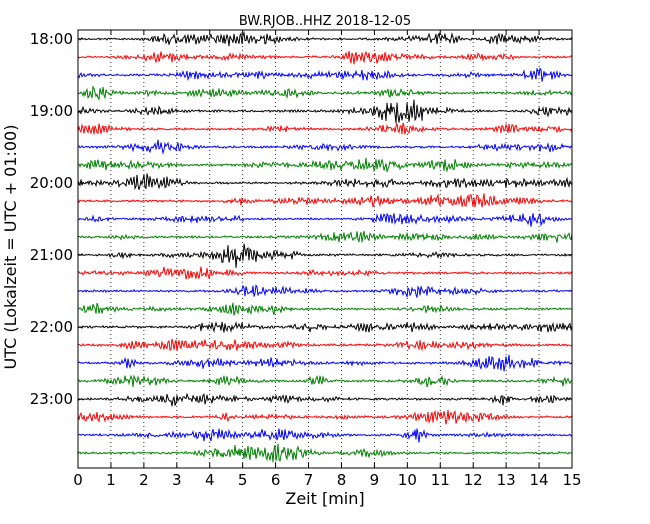 The height and width of the screenshot is (524, 650). Describe the element at coordinates (111, 480) in the screenshot. I see `x-tick-label: 1` at that location.